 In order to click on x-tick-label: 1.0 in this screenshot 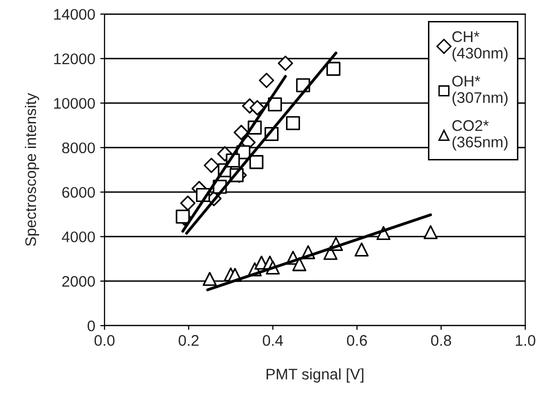, I will do `click(526, 340)`.